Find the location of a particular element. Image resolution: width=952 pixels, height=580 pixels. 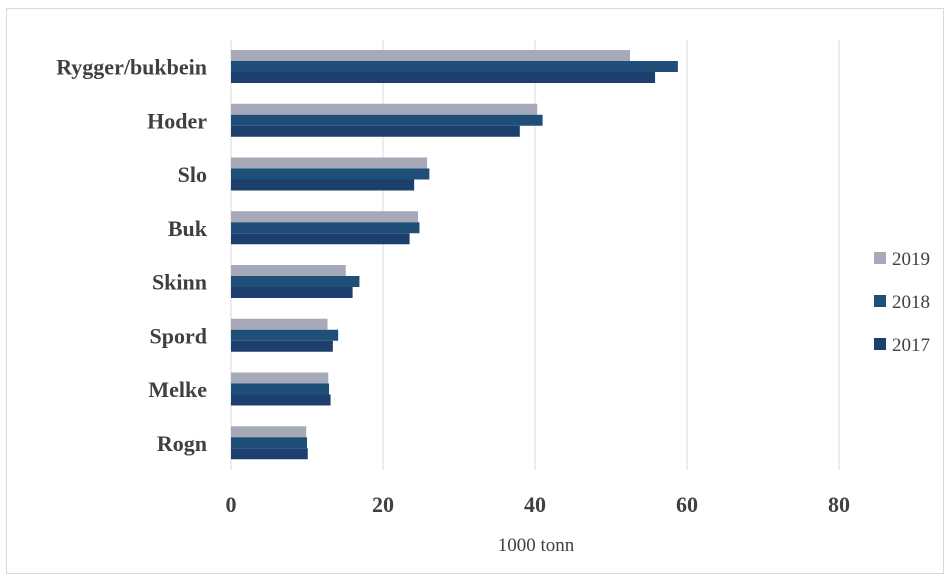

x-axis-title: 1000 tonn is located at coordinates (536, 545).